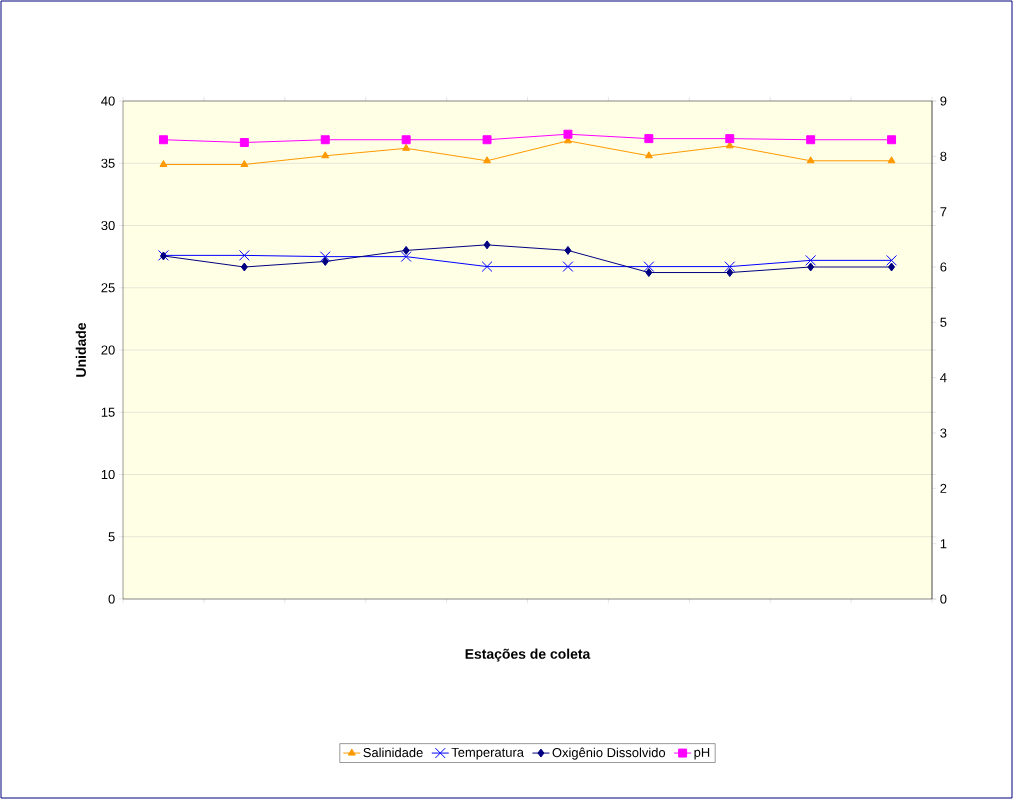 This screenshot has height=799, width=1013. What do you see at coordinates (528, 655) in the screenshot?
I see `x-axis-title: Estações de coleta` at bounding box center [528, 655].